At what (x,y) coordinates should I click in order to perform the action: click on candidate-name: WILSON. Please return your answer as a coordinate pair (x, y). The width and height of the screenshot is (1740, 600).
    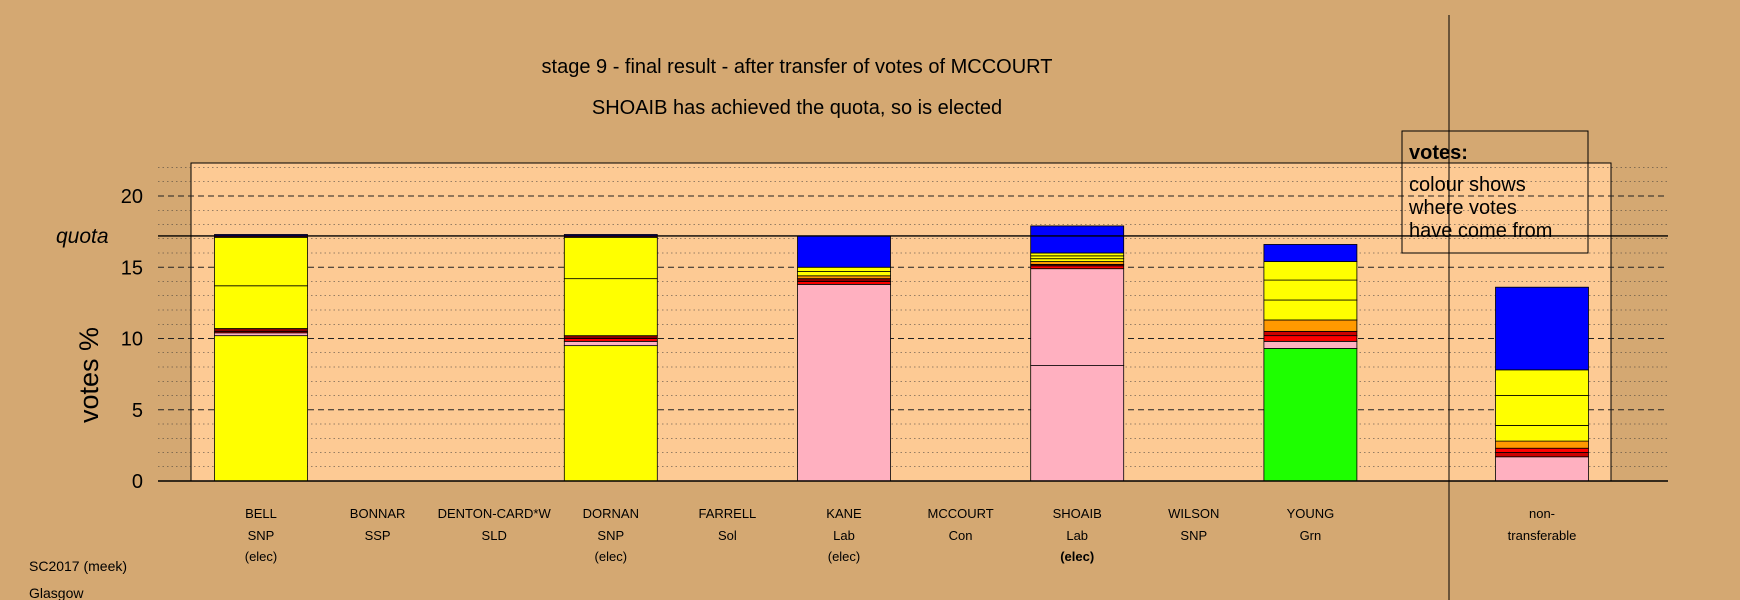
    Looking at the image, I should click on (1193, 513).